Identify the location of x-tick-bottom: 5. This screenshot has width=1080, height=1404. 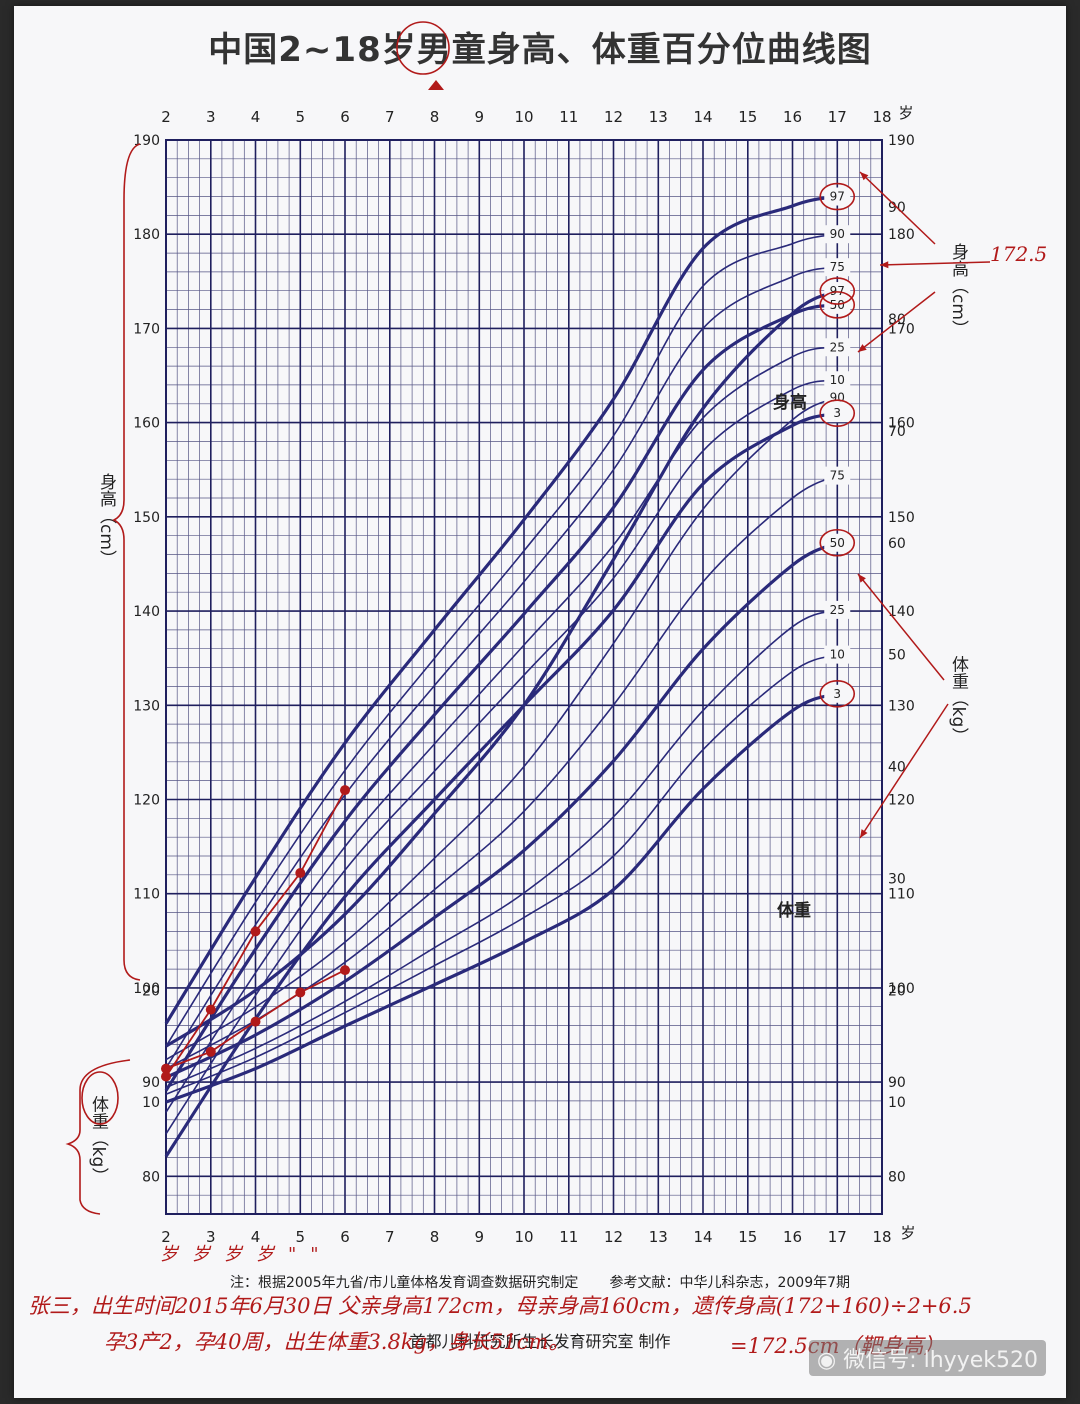
(300, 1237).